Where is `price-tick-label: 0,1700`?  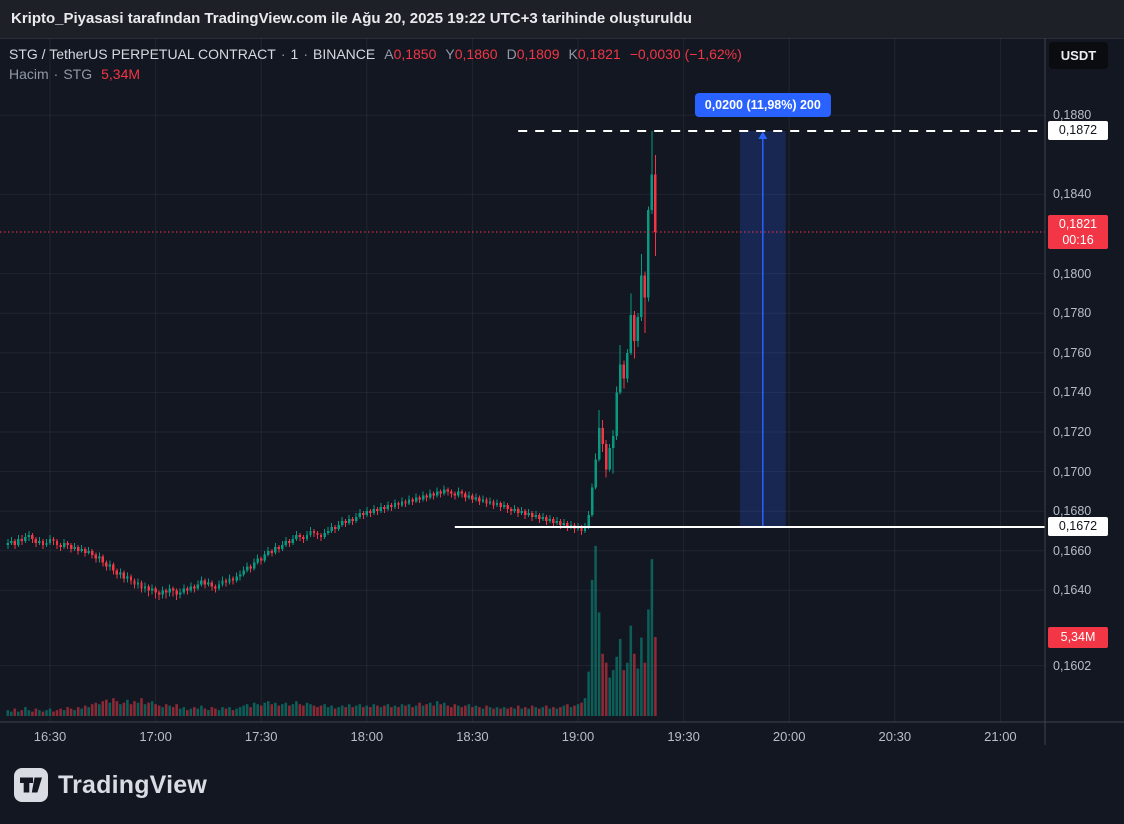
price-tick-label: 0,1700 is located at coordinates (1072, 471).